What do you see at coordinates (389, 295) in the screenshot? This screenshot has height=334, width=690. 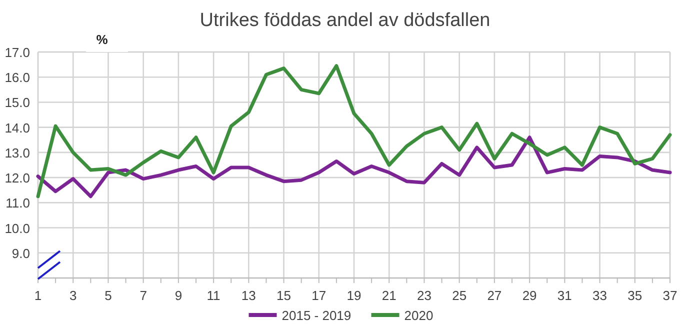 I see `x-tick-label: 21` at bounding box center [389, 295].